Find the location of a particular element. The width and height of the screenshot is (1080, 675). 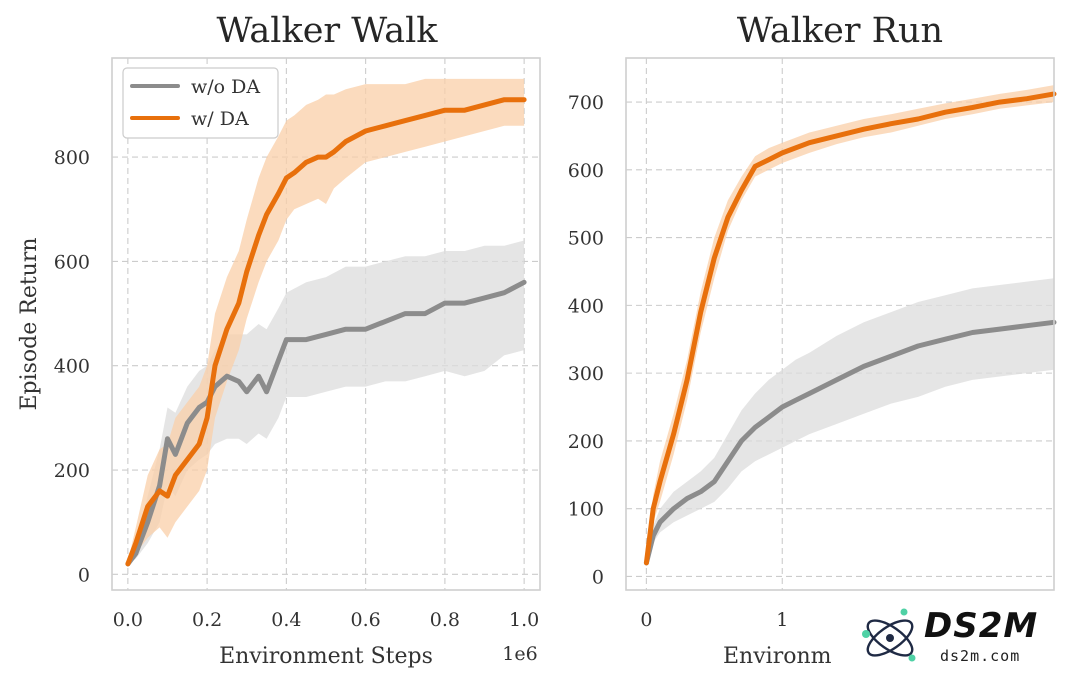

walker-walk-y-ticks: 0 200 400 600 800 is located at coordinates (72, 366).